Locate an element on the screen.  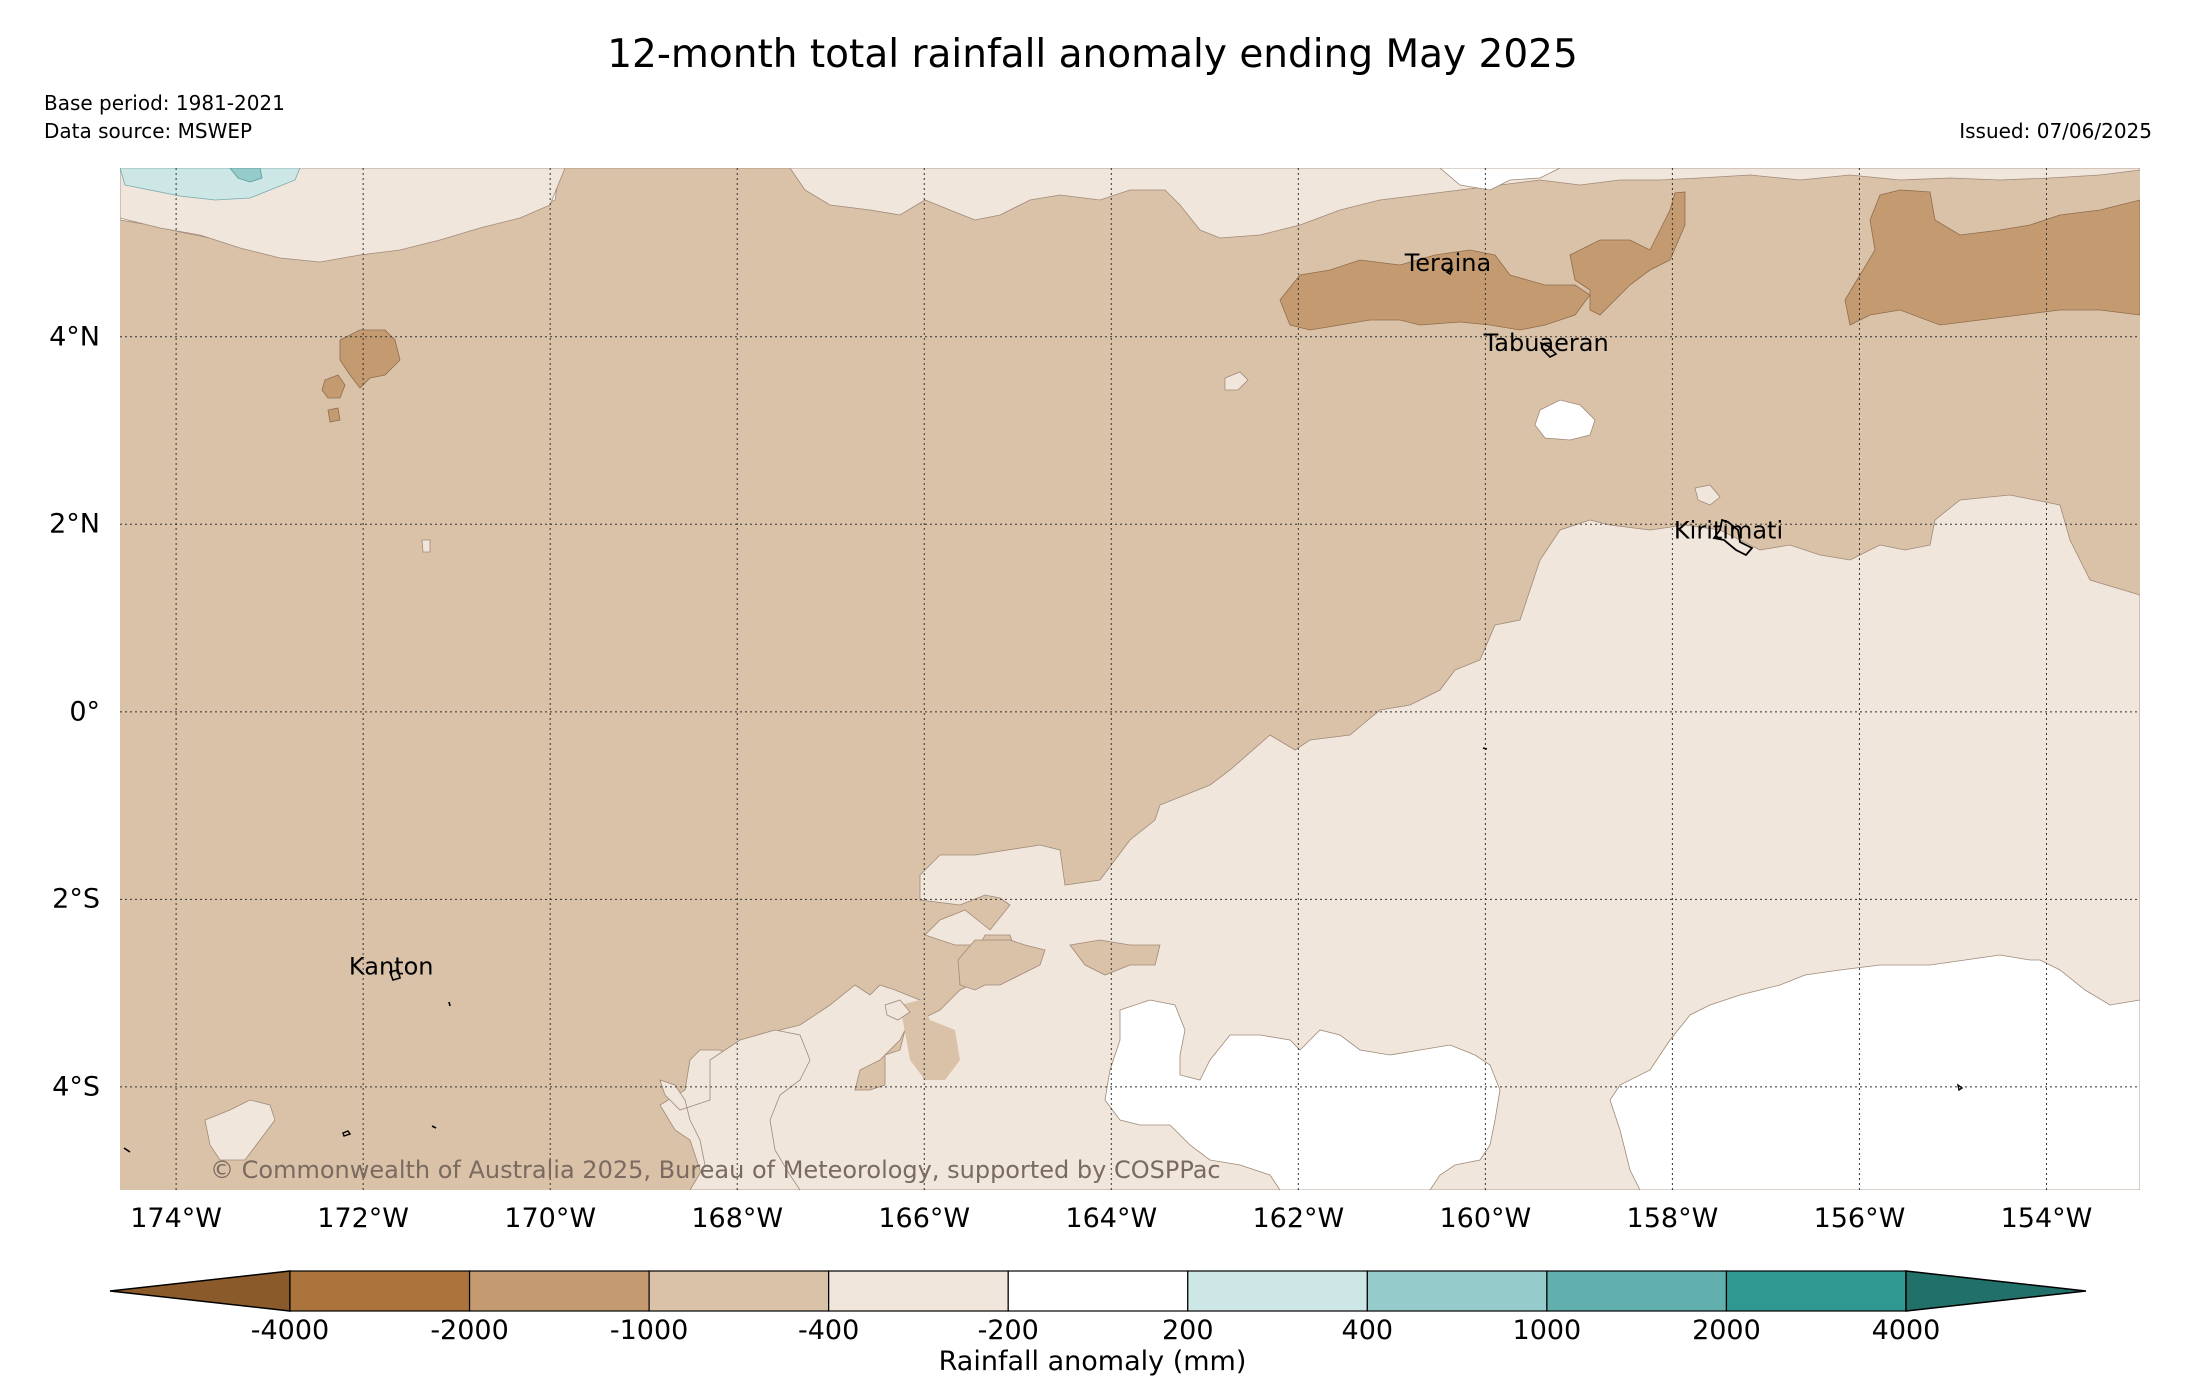
lon-tick-label: 164°W is located at coordinates (1111, 1218).